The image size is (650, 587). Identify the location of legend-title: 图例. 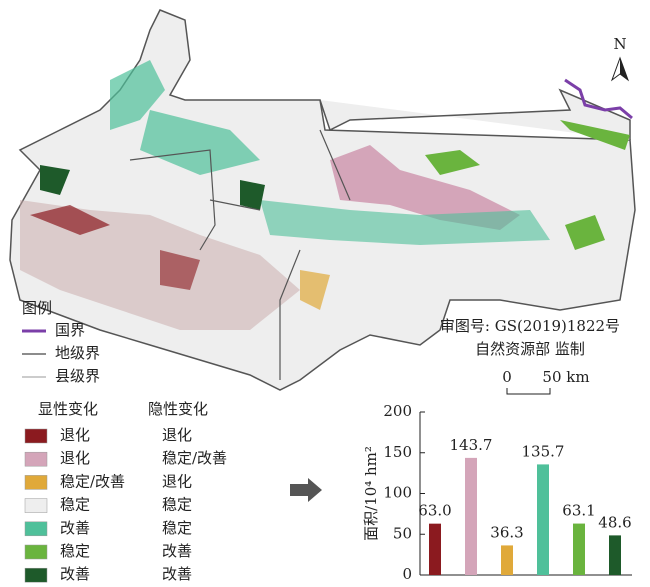
(37, 308).